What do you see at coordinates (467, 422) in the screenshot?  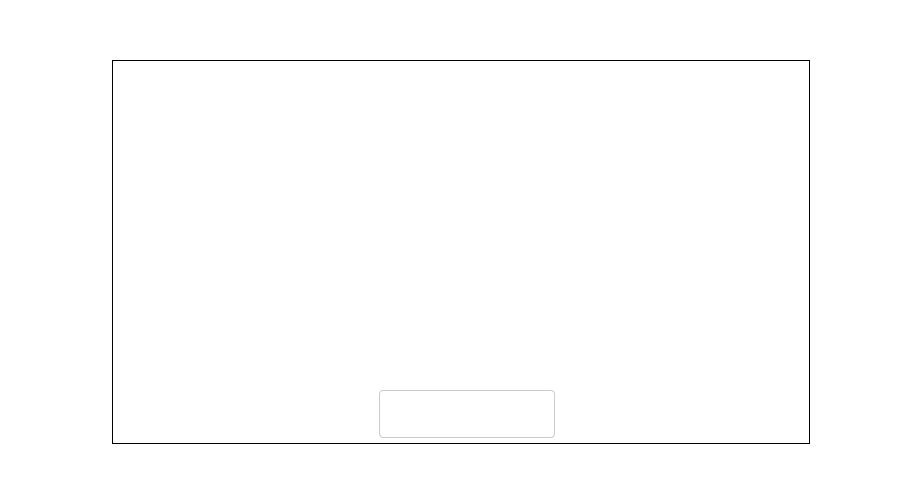 I see `legend-item-downloads` at bounding box center [467, 422].